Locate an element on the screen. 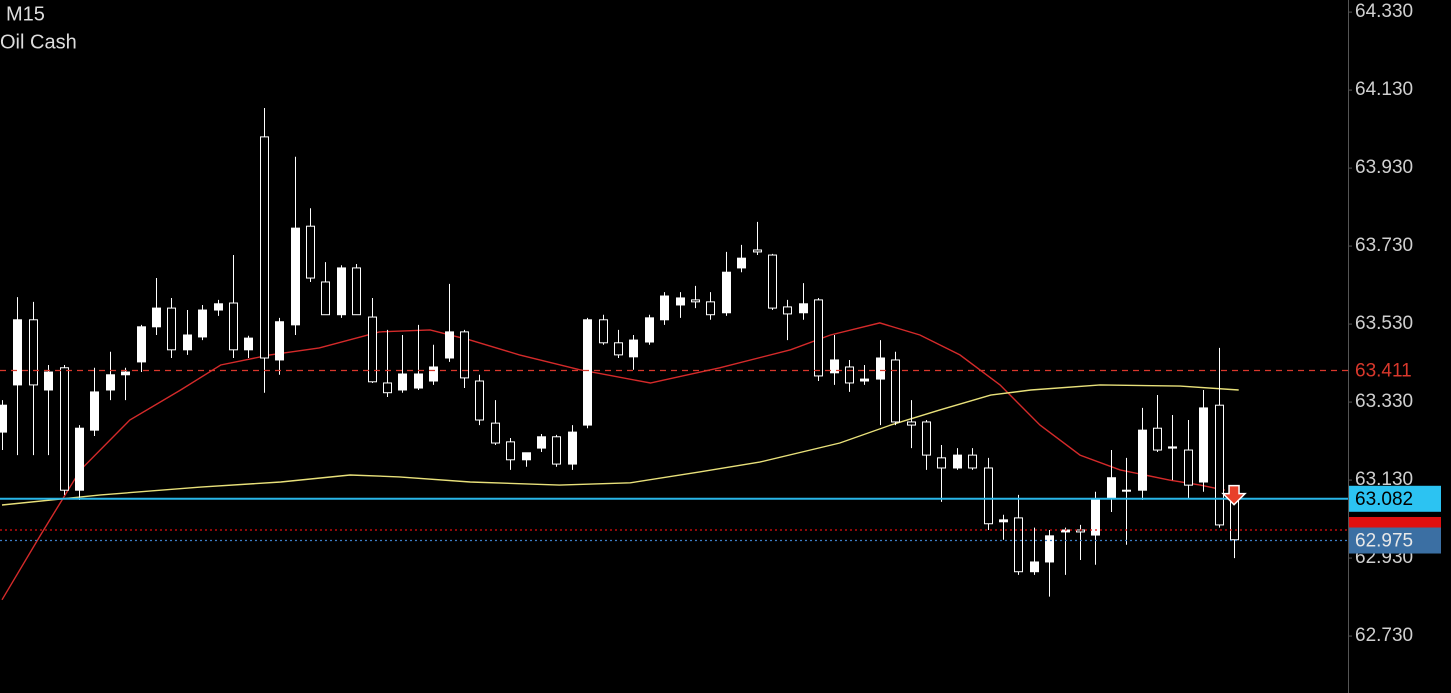 The image size is (1451, 693). y-tick-label: 63.130 is located at coordinates (1384, 479).